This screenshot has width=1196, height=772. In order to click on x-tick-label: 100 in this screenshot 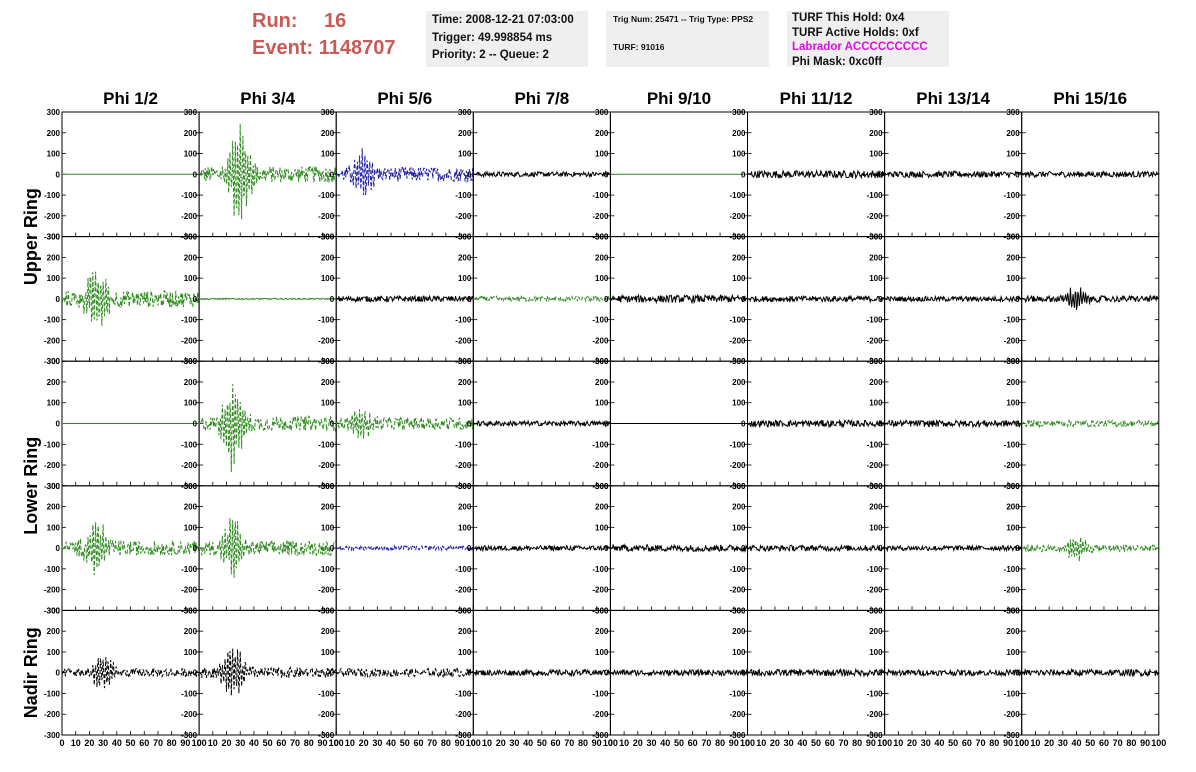, I will do `click(747, 743)`.